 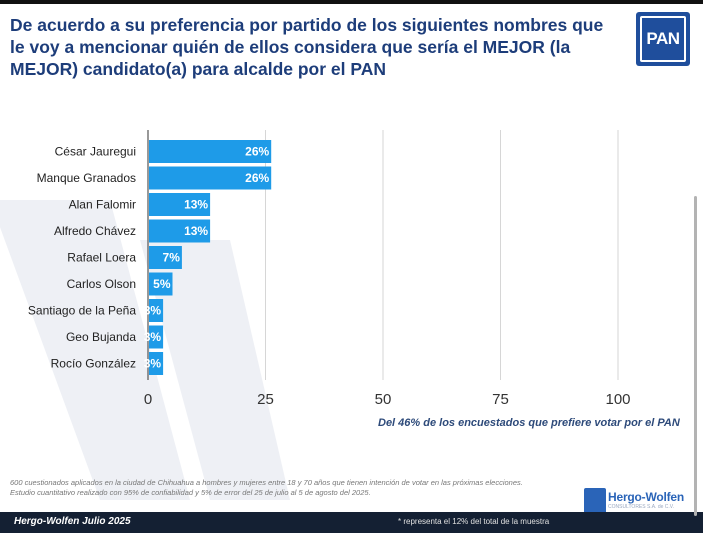 What do you see at coordinates (72, 521) in the screenshot?
I see `footer-source: Hergo-Wolfen Julio 2025` at bounding box center [72, 521].